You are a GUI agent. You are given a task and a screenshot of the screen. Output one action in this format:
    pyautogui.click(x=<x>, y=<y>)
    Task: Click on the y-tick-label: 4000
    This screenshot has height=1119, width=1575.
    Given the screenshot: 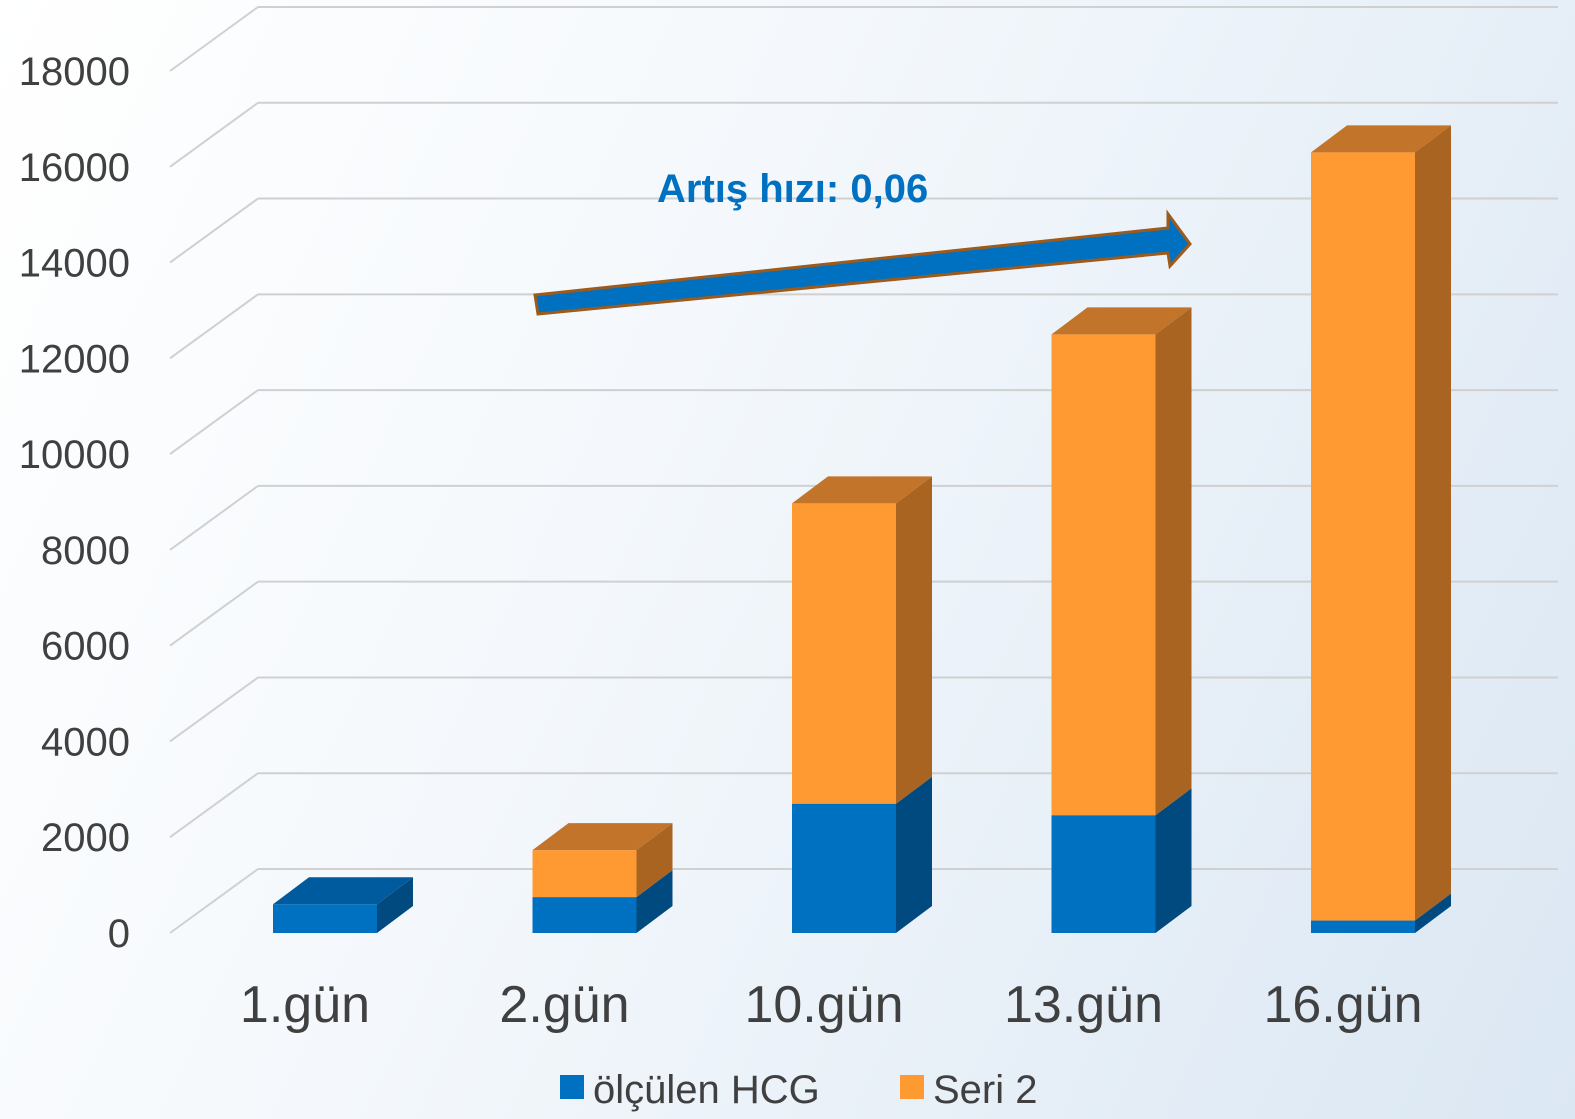 What is the action you would take?
    pyautogui.click(x=85, y=742)
    